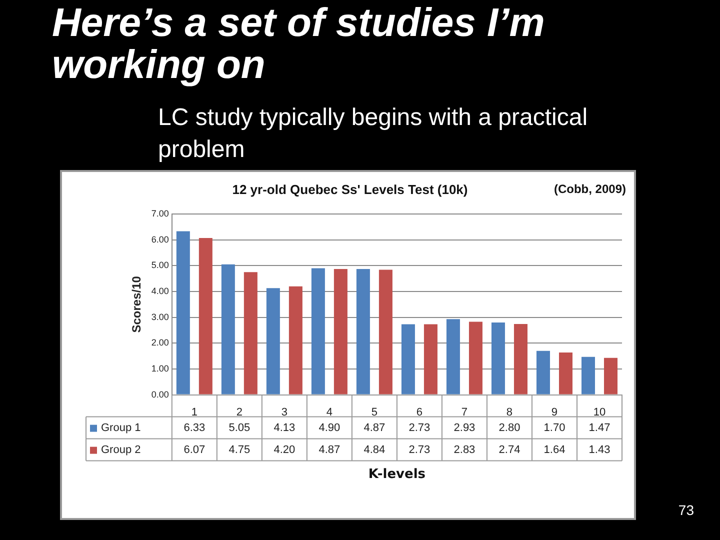 This screenshot has width=720, height=540. Describe the element at coordinates (599, 450) in the screenshot. I see `data-label: 1.43` at that location.